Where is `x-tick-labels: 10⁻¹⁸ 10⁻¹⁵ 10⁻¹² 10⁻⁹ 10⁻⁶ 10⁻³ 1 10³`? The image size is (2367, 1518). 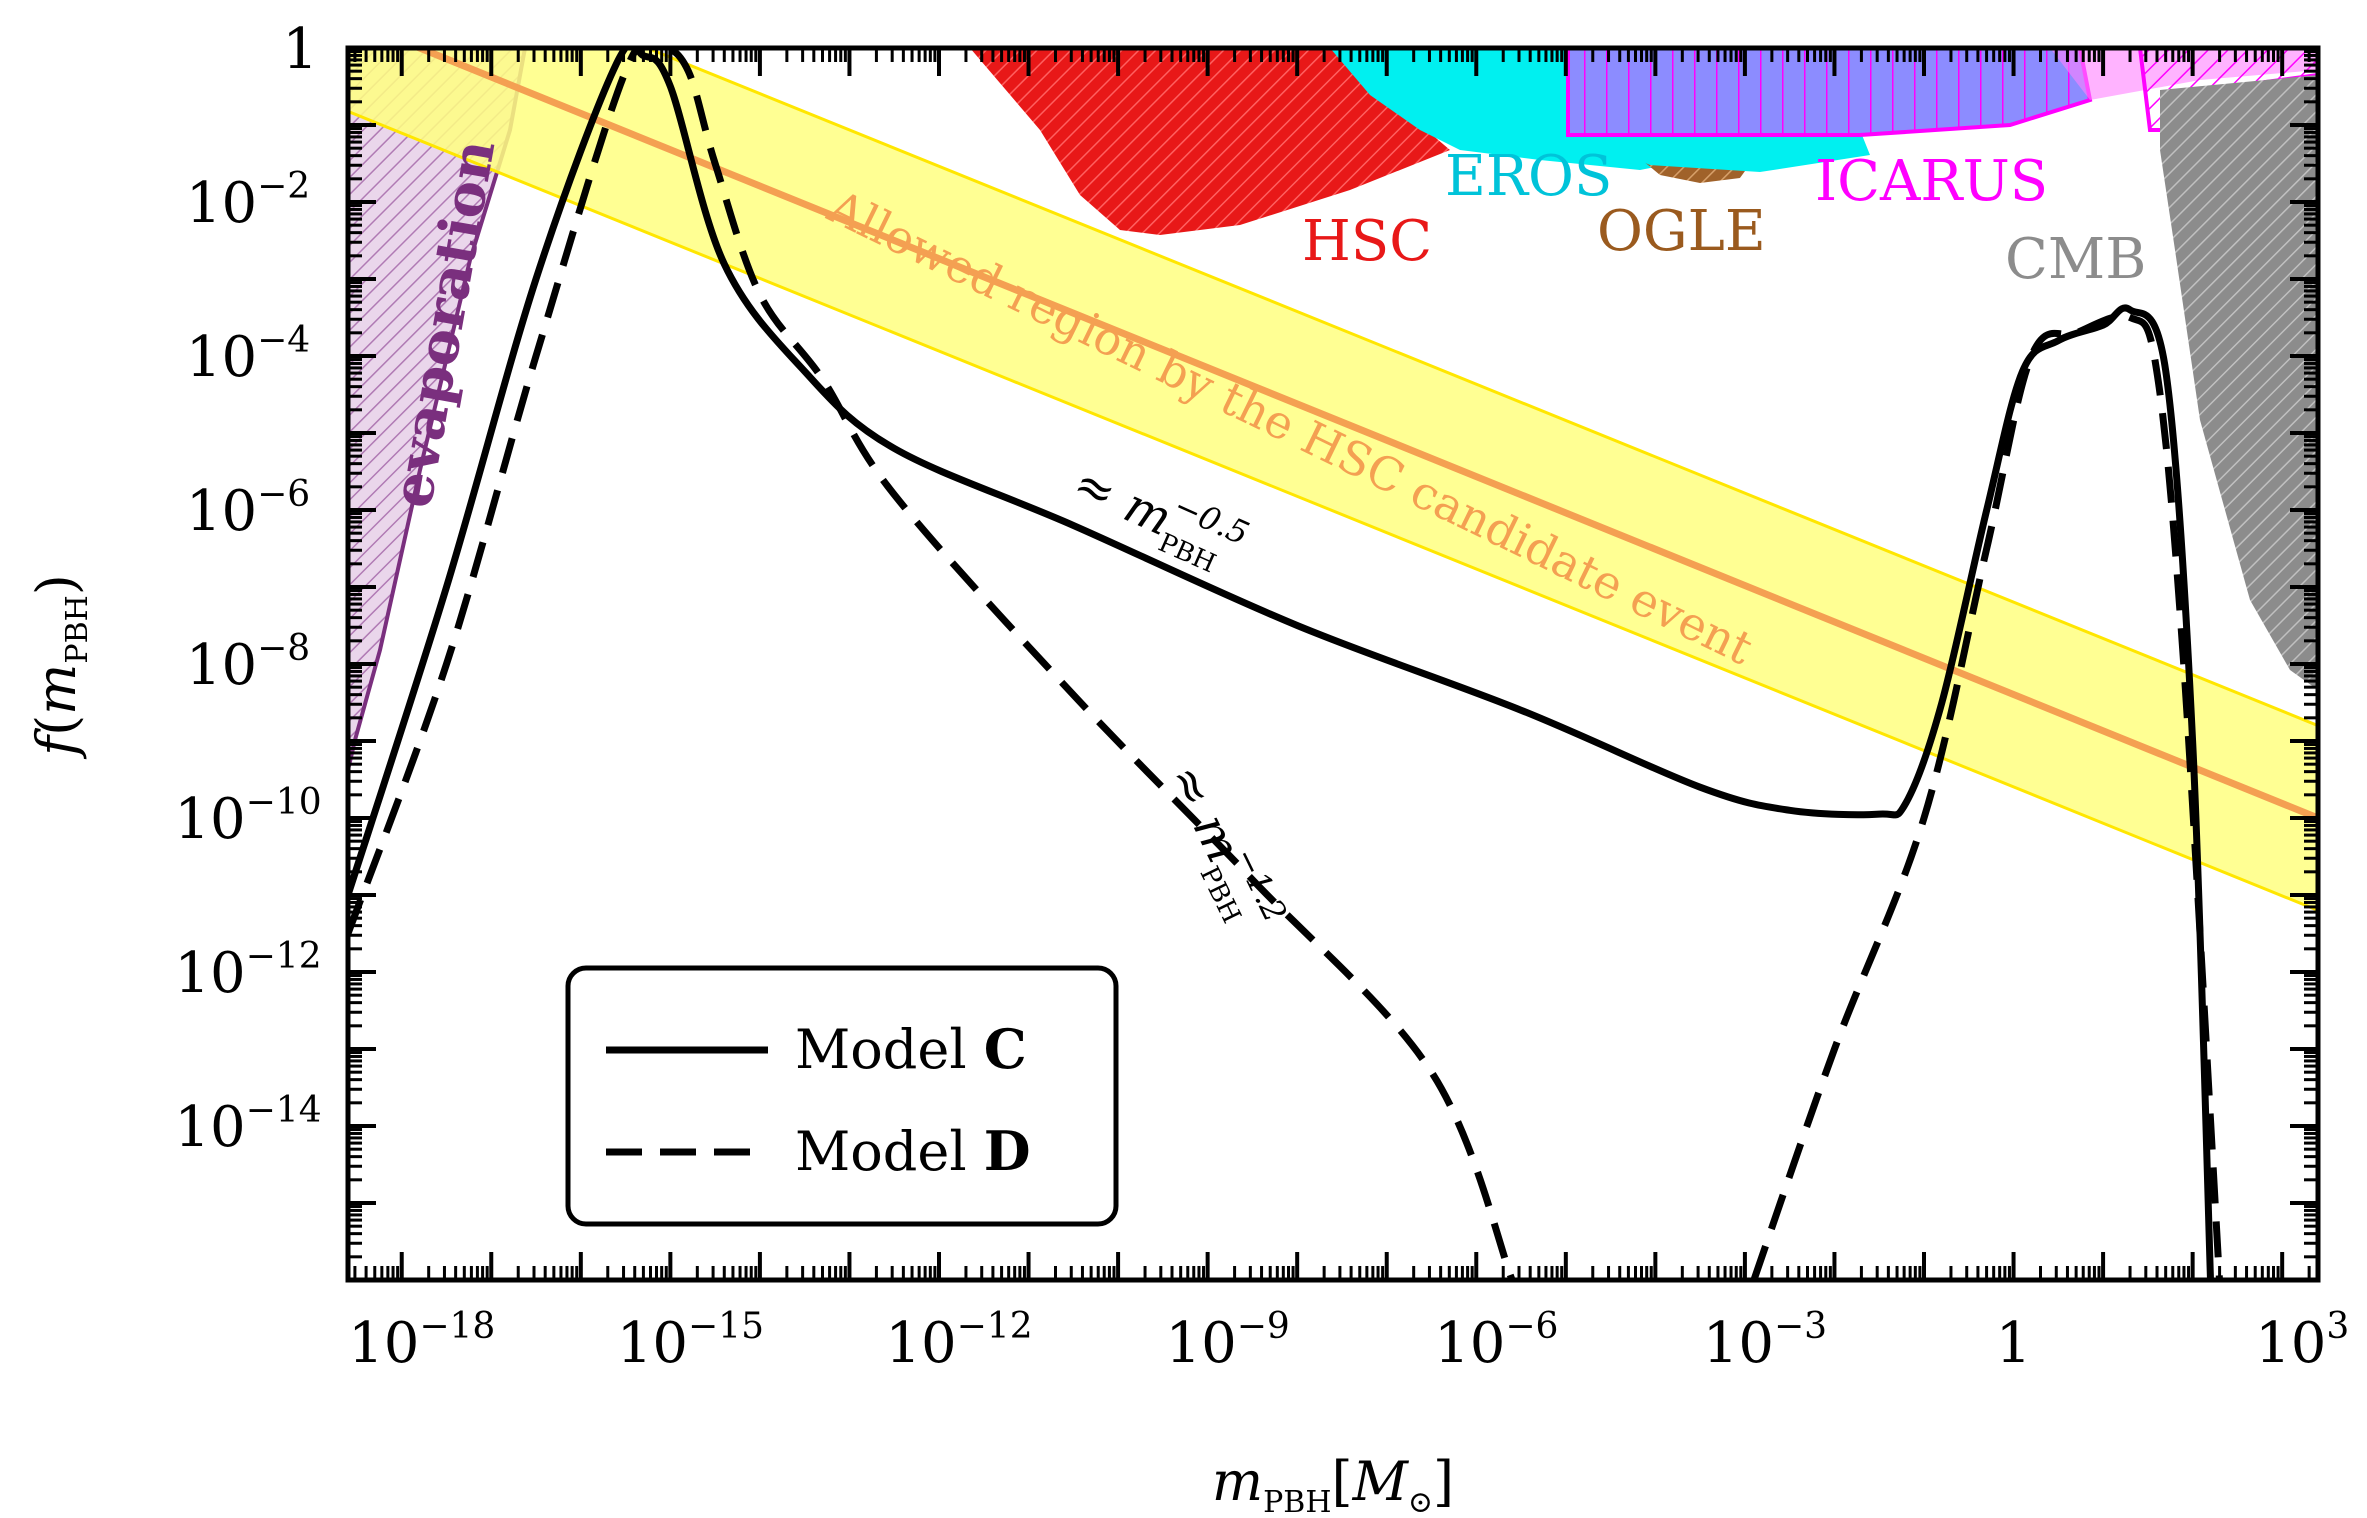 x-tick-labels: 10⁻¹⁸ 10⁻¹⁵ 10⁻¹² 10⁻⁹ 10⁻⁶ 10⁻³ 1 10³ is located at coordinates (1348, 1341).